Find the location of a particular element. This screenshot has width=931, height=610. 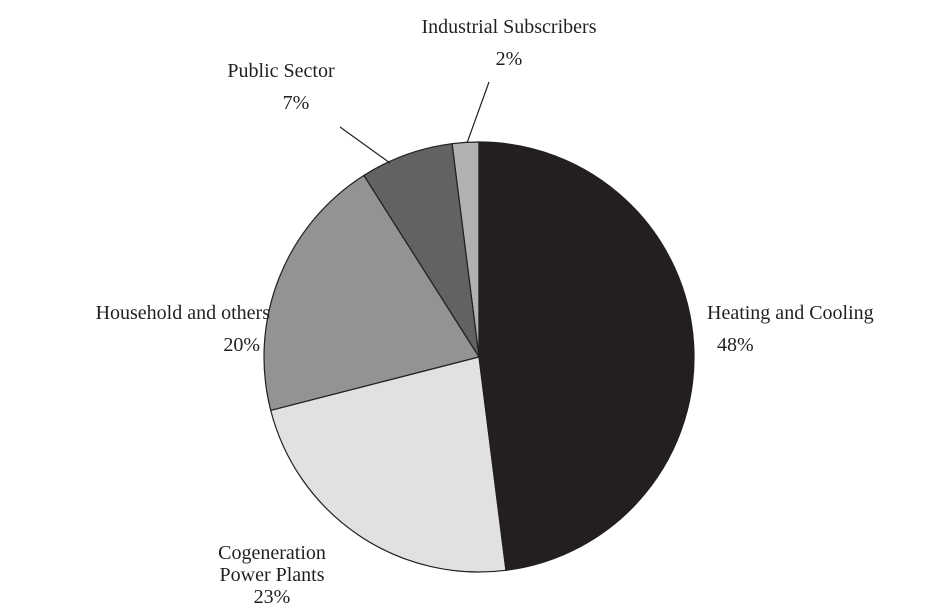

category-label: Household and others is located at coordinates (182, 313).